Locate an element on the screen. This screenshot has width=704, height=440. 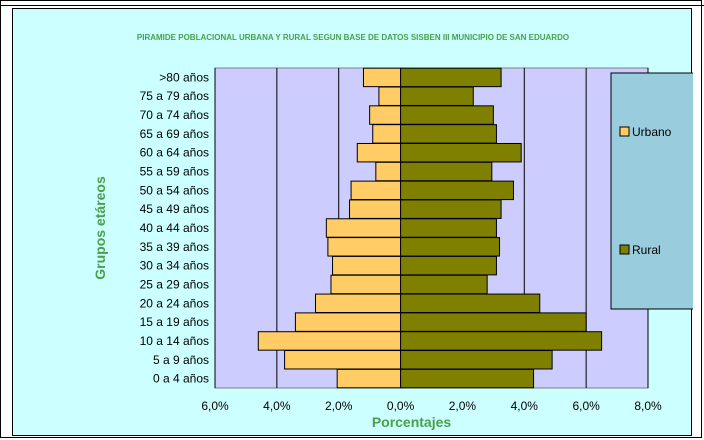
legend: Urbano Rural is located at coordinates (651, 191).